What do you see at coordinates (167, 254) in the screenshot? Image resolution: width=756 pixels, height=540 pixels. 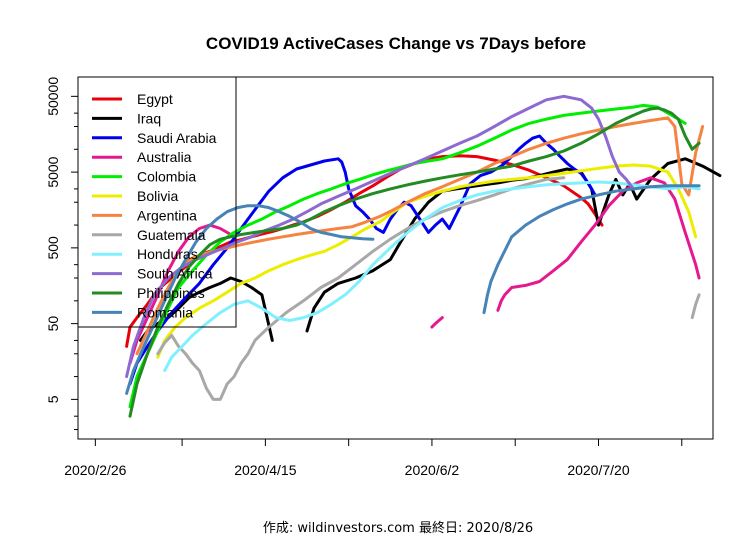 I see `legend-label: Honduras` at bounding box center [167, 254].